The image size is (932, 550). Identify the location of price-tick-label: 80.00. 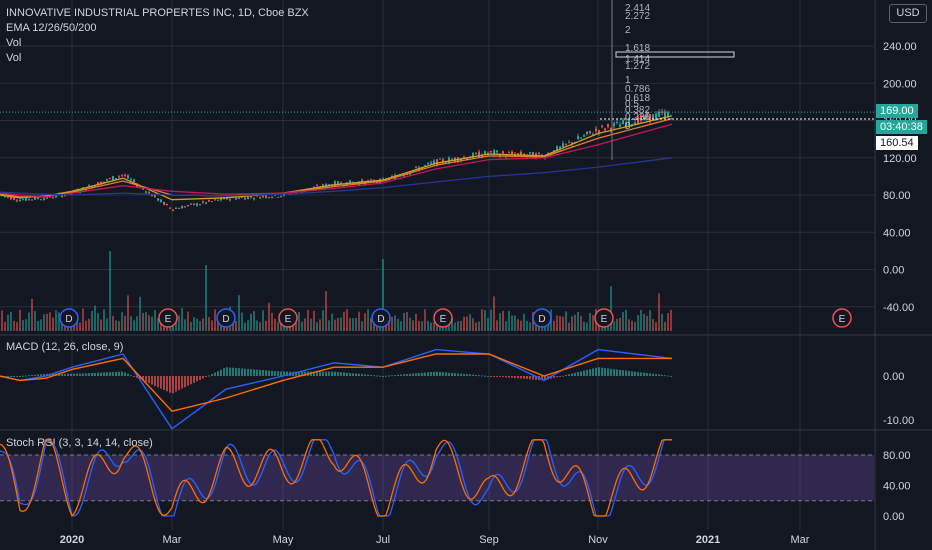
(897, 196).